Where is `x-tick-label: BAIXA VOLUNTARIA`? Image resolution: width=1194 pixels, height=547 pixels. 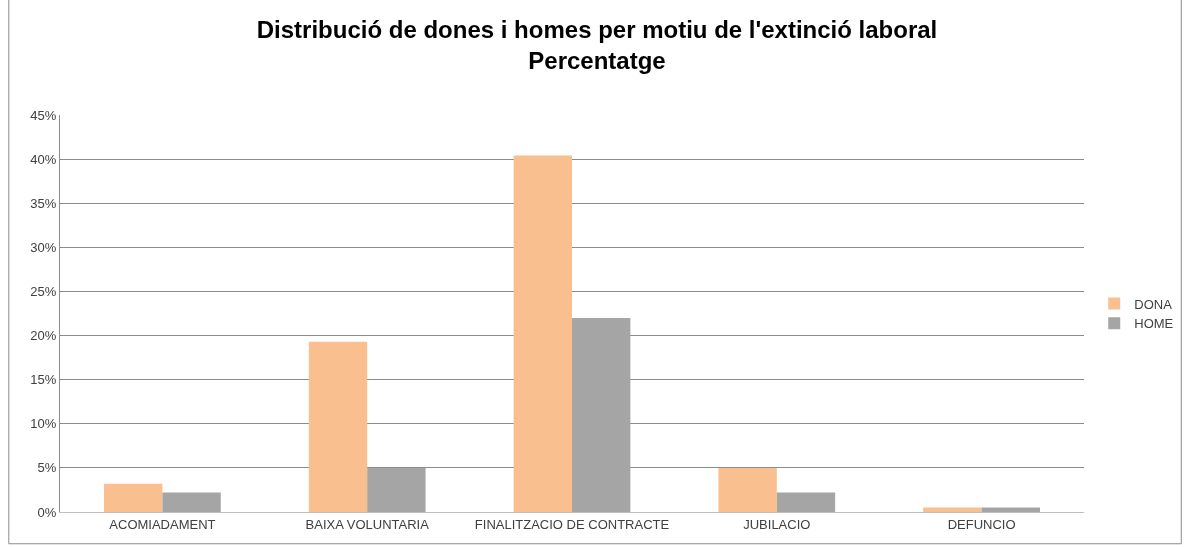 x-tick-label: BAIXA VOLUNTARIA is located at coordinates (367, 524).